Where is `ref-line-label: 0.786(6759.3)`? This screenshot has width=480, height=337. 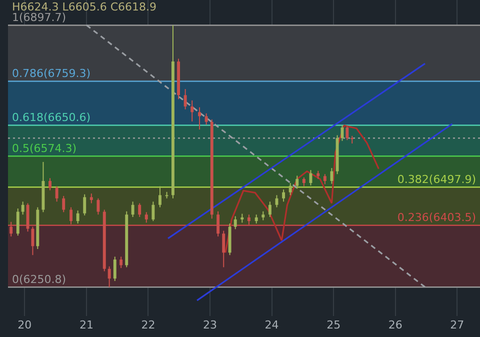
ref-line-label: 0.786(6759.3) is located at coordinates (51, 73).